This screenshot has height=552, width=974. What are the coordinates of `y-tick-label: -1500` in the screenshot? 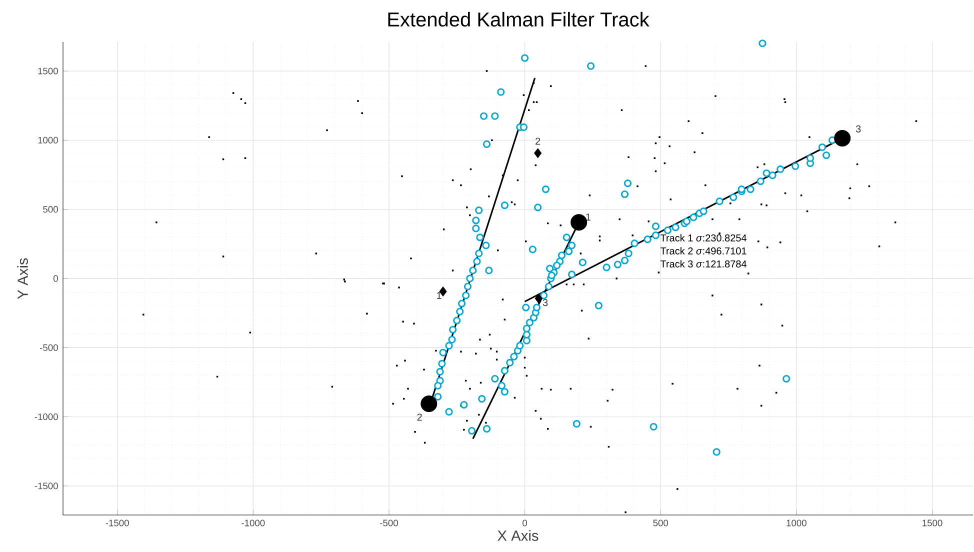 It's located at (46, 486).